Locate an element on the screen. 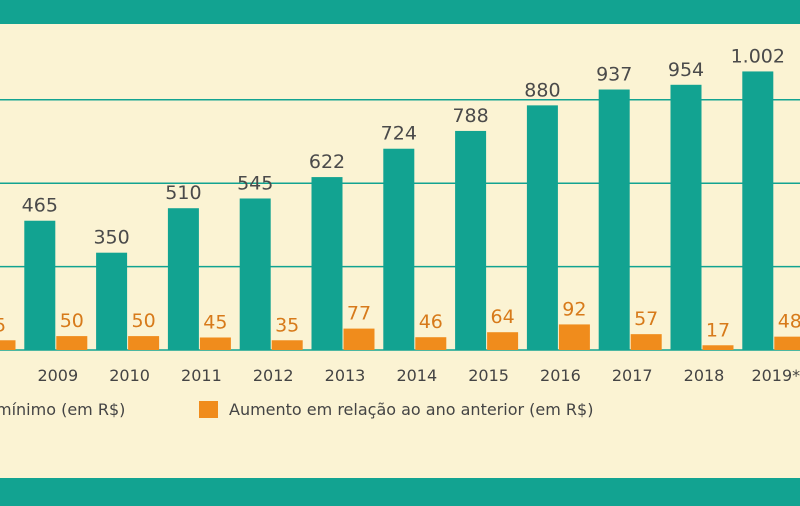 The width and height of the screenshot is (800, 506). value-label-main-2012: 545 is located at coordinates (255, 183).